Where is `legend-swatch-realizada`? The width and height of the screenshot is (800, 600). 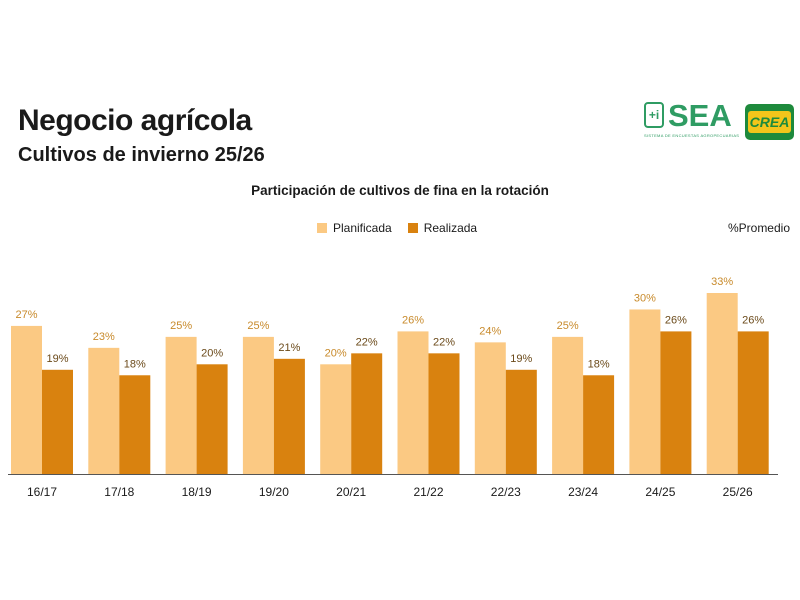
legend-swatch-realizada is located at coordinates (412, 228).